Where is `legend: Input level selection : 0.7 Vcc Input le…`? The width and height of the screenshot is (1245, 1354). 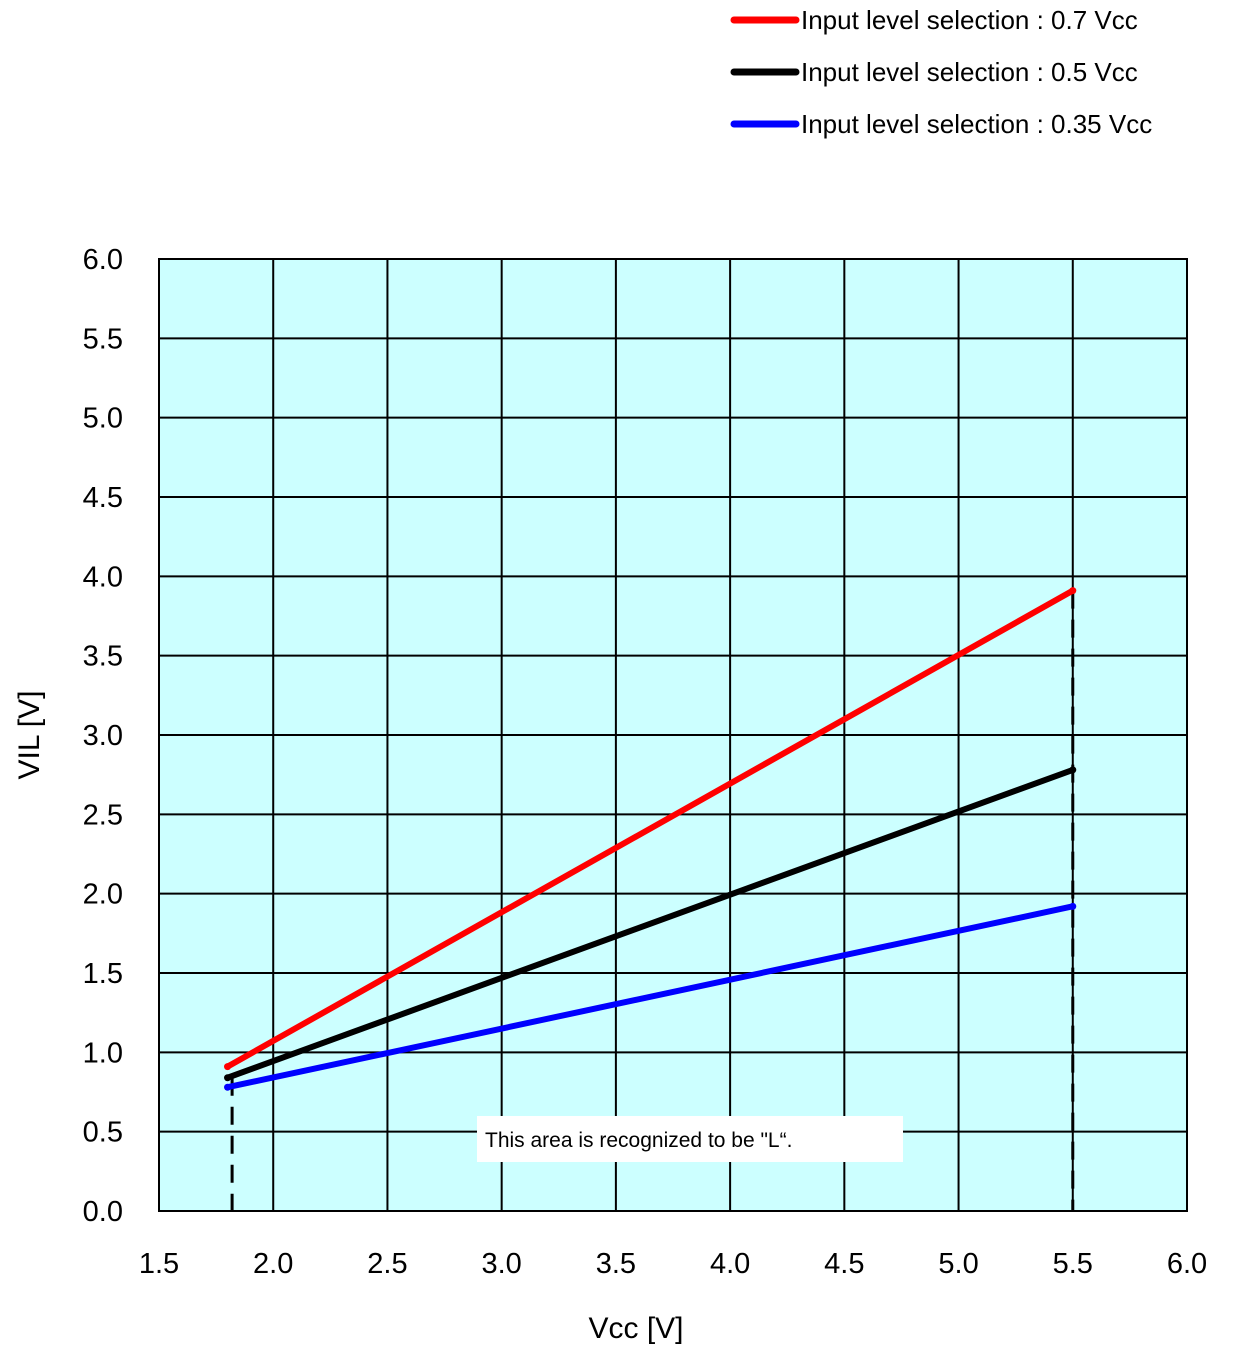
legend: Input level selection : 0.7 Vcc Input le… is located at coordinates (941, 72).